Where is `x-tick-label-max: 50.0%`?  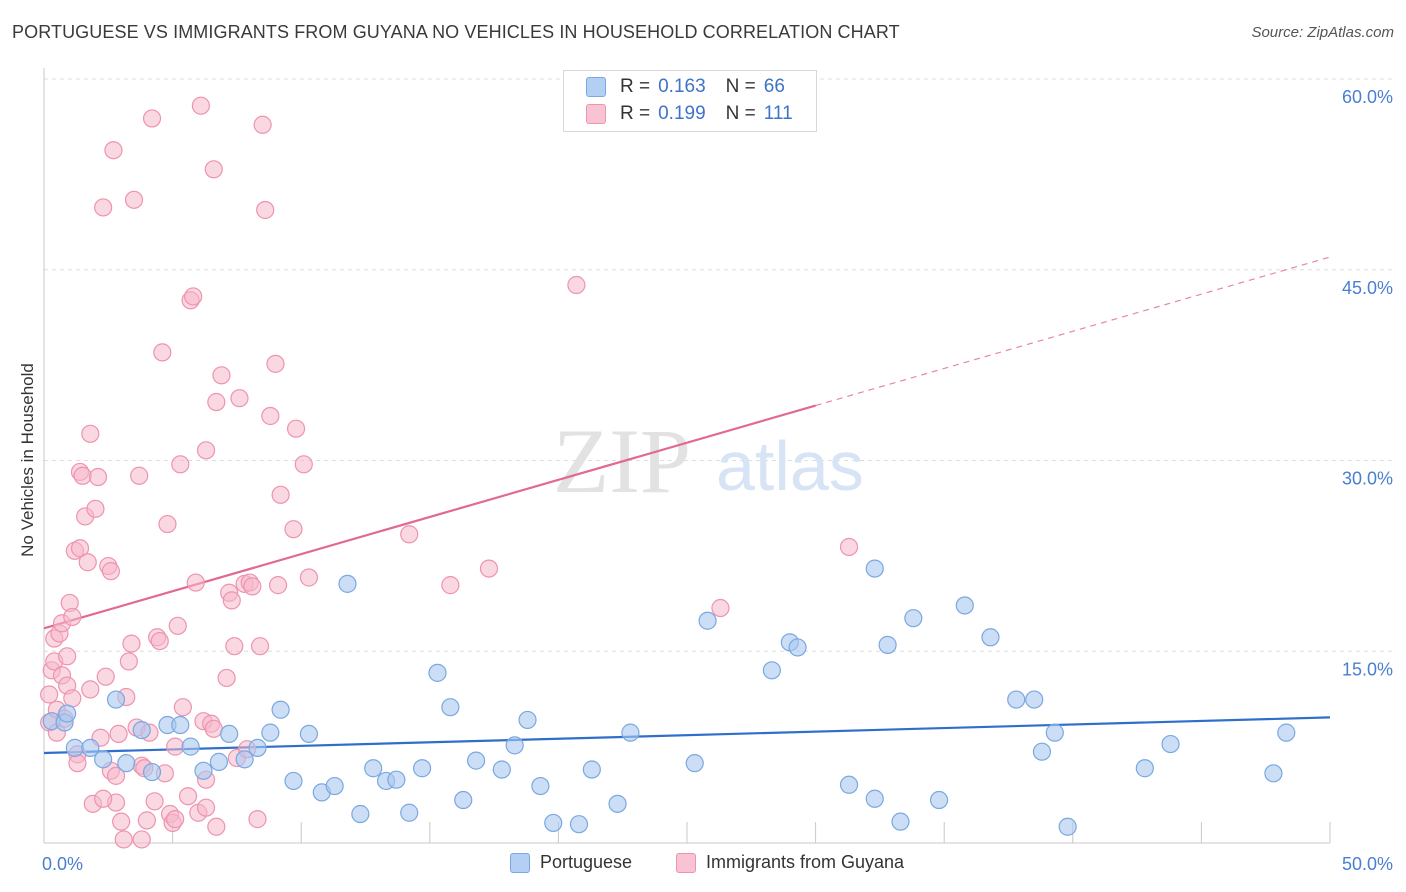 x-tick-label-max: 50.0% is located at coordinates (1367, 864).